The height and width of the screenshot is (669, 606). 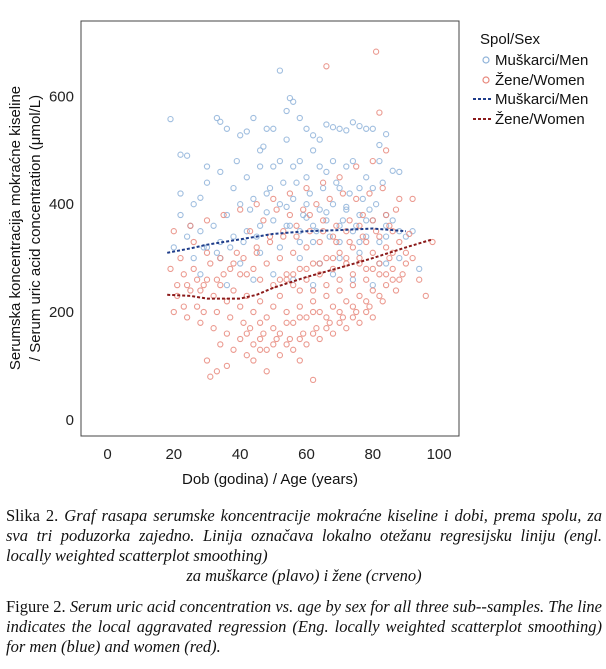 What do you see at coordinates (541, 99) in the screenshot?
I see `legend-label-men-line: Muškarci/Men` at bounding box center [541, 99].